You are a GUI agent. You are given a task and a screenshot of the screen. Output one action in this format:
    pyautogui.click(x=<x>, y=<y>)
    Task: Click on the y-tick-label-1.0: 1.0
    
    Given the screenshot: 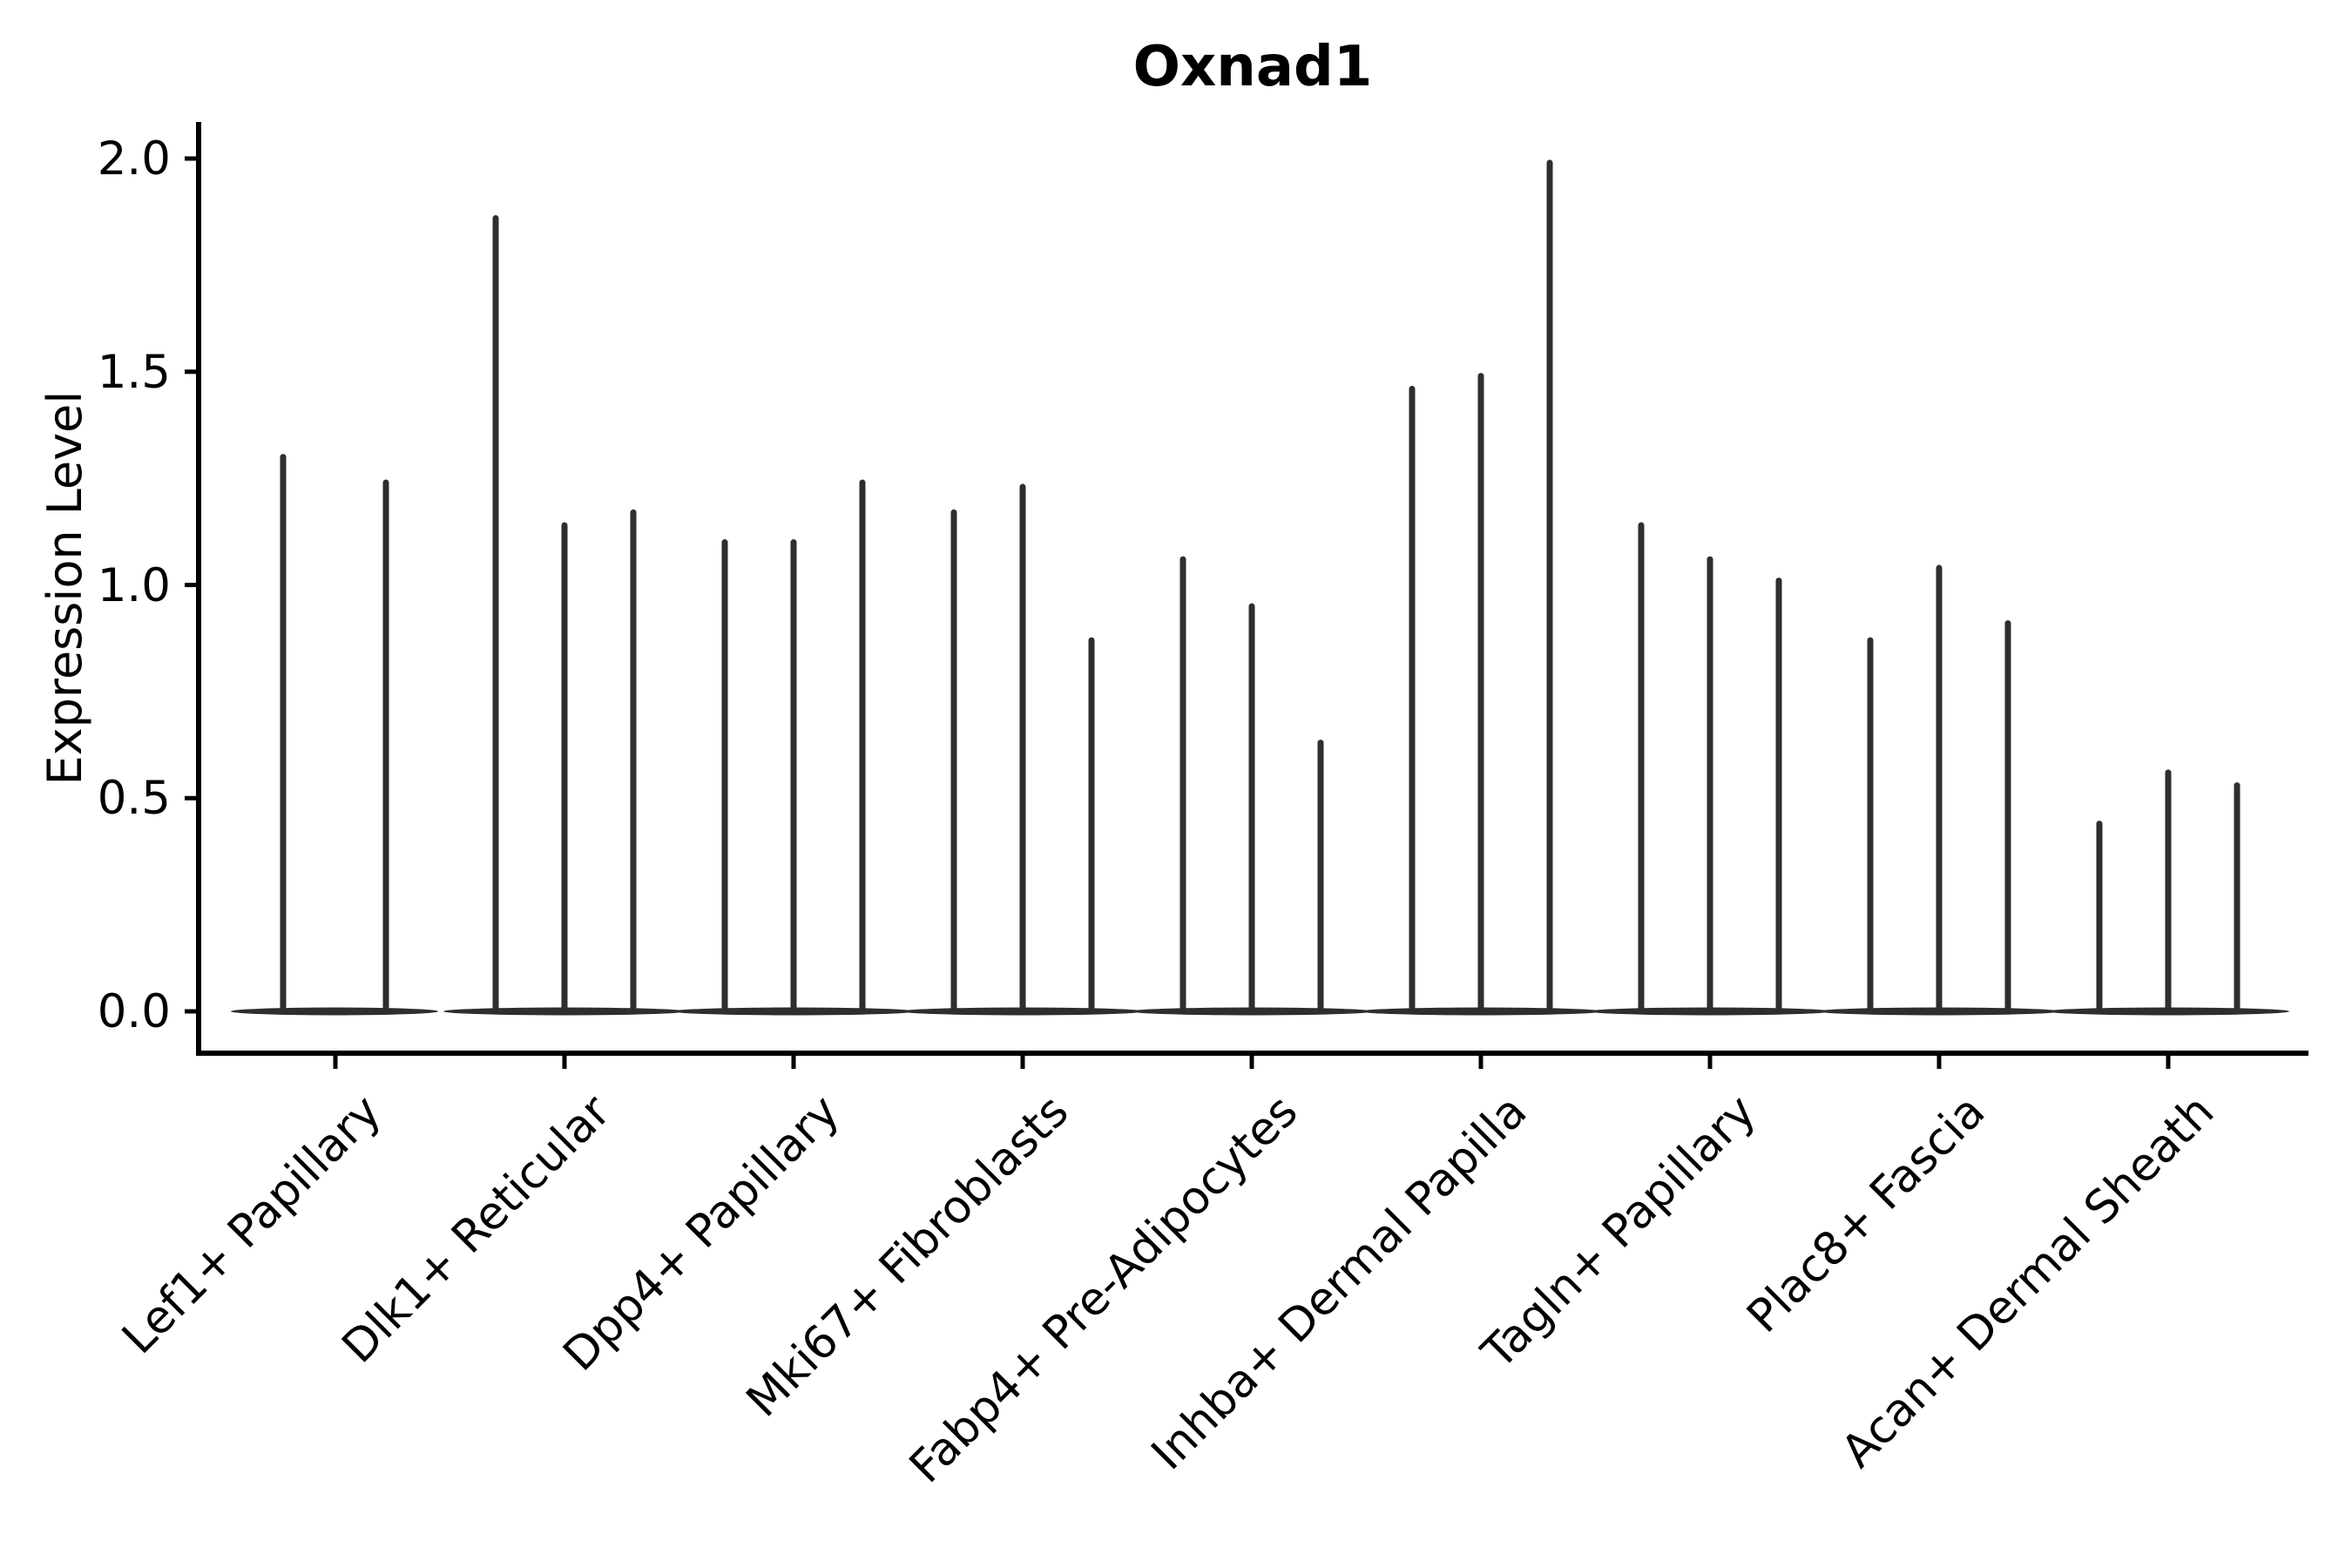 What is the action you would take?
    pyautogui.click(x=134, y=585)
    